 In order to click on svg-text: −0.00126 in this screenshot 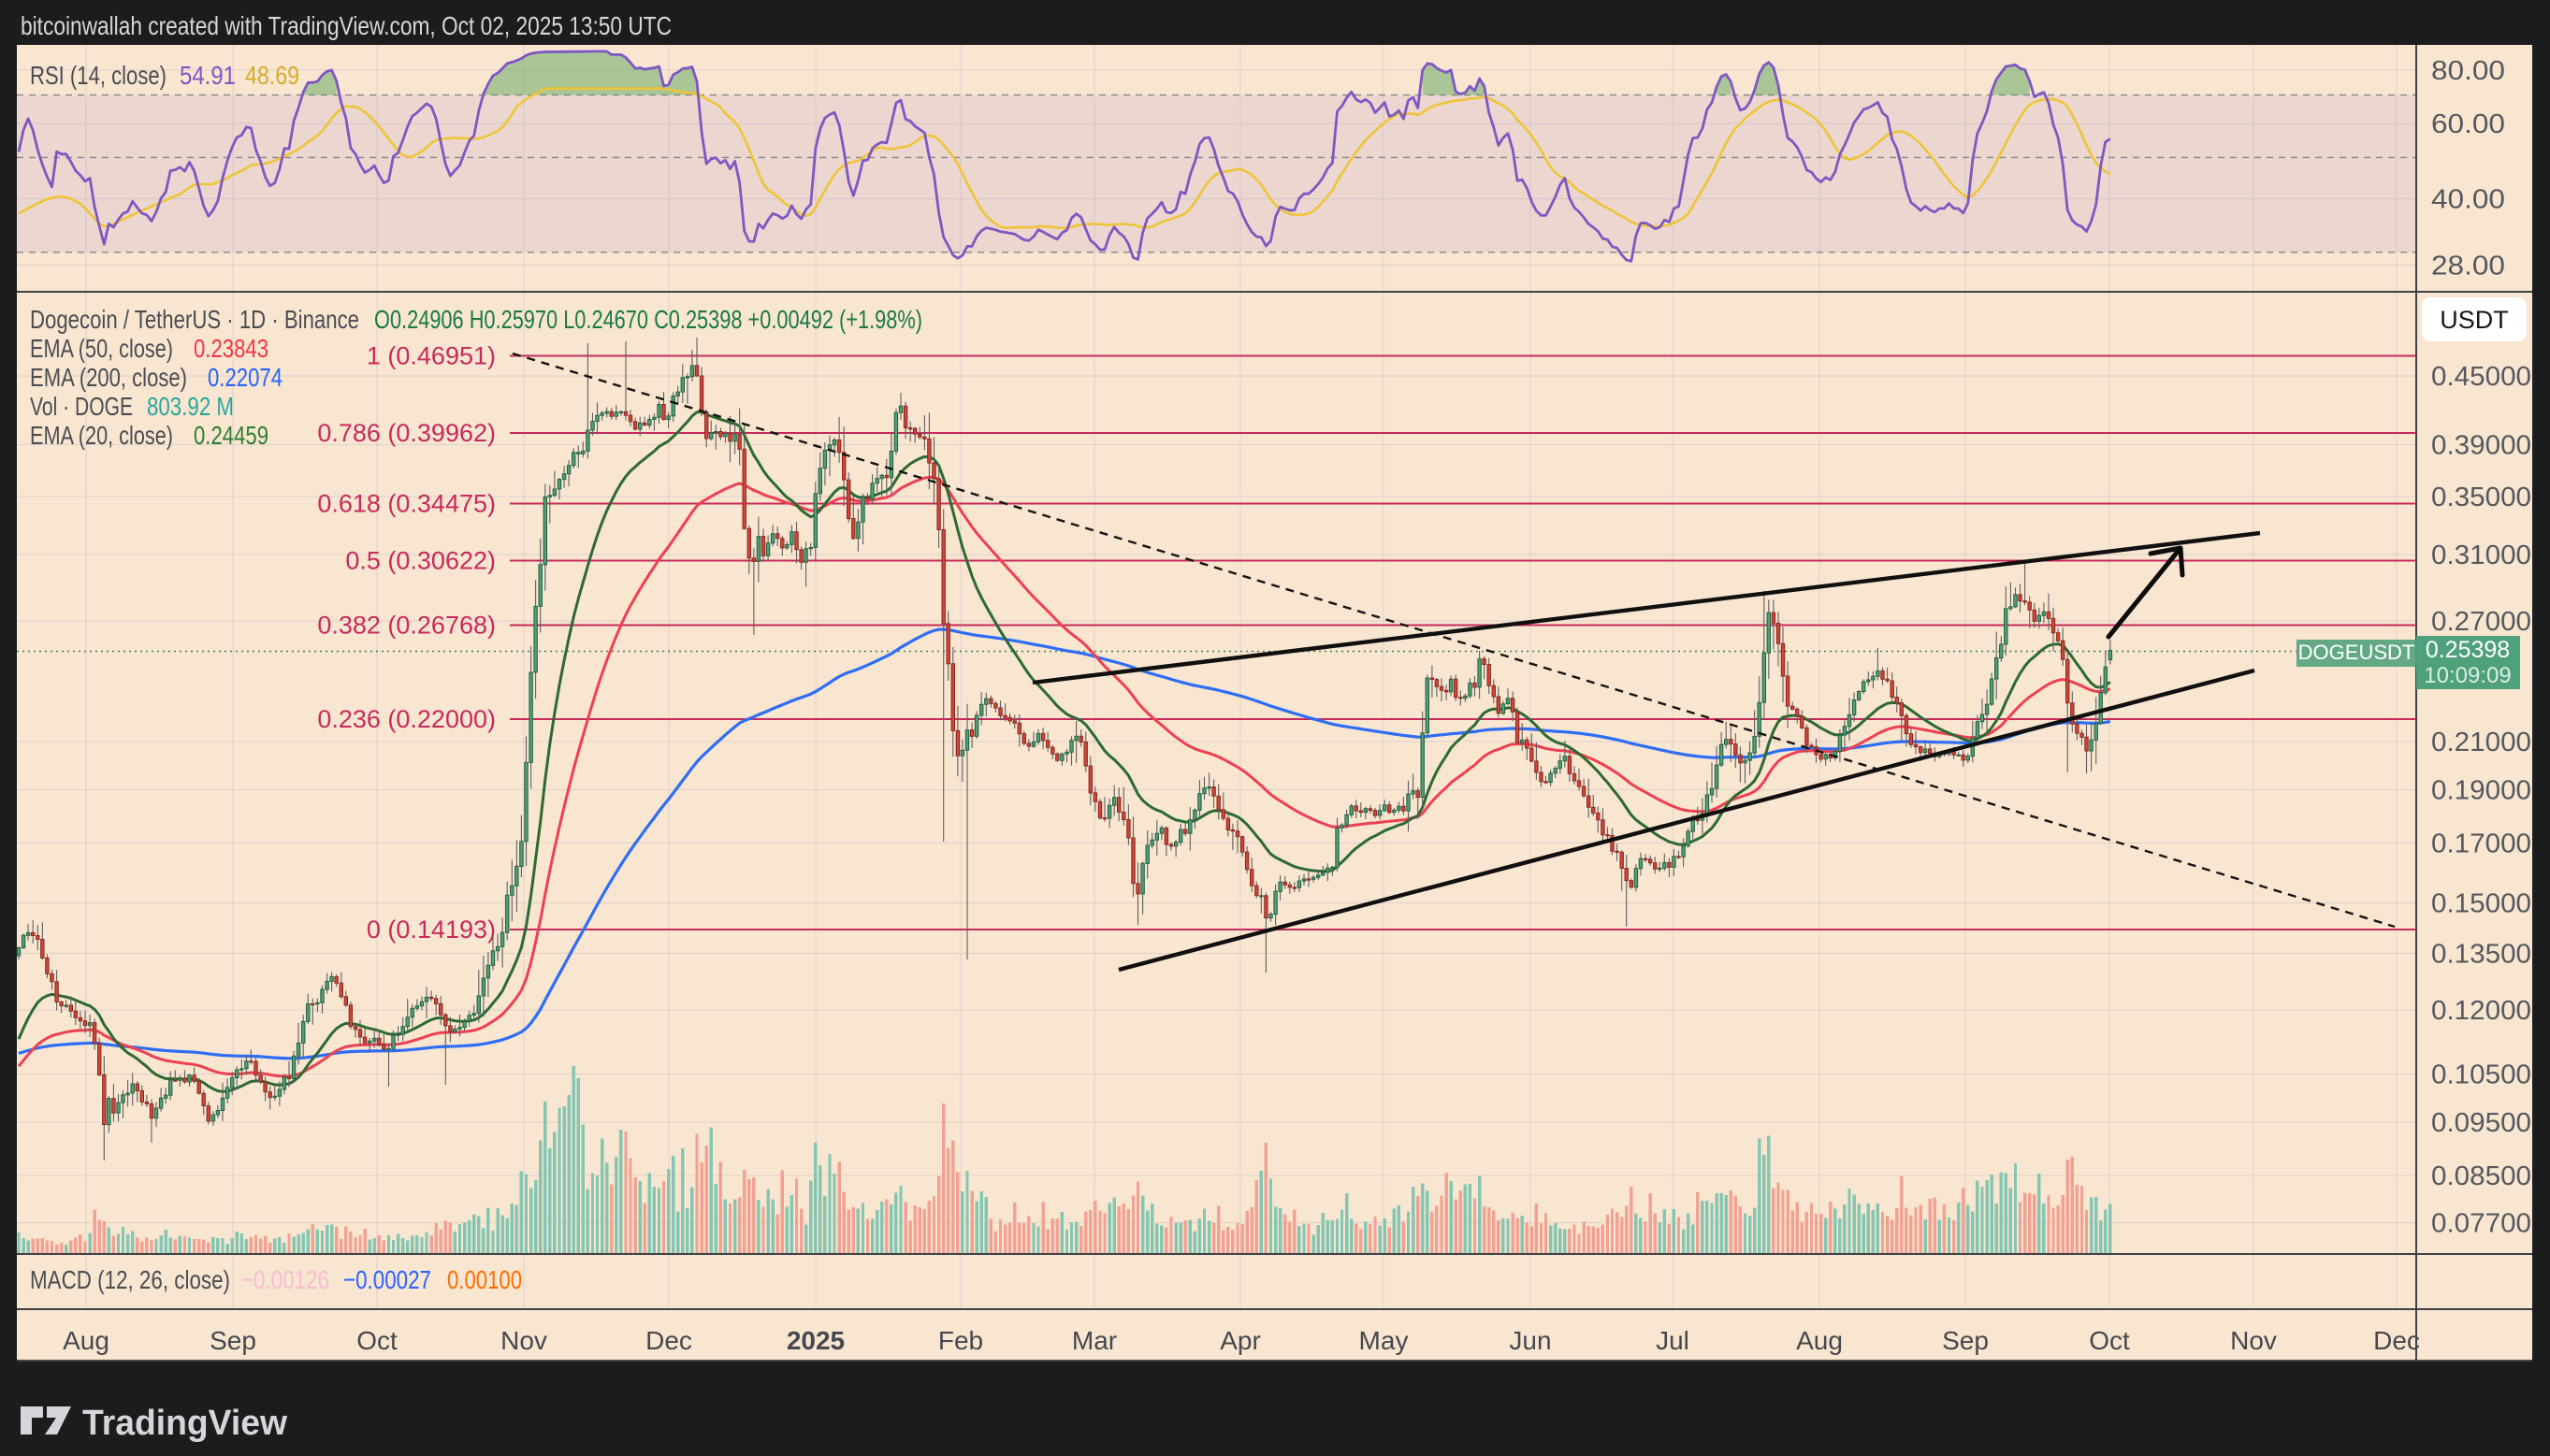, I will do `click(285, 1279)`.